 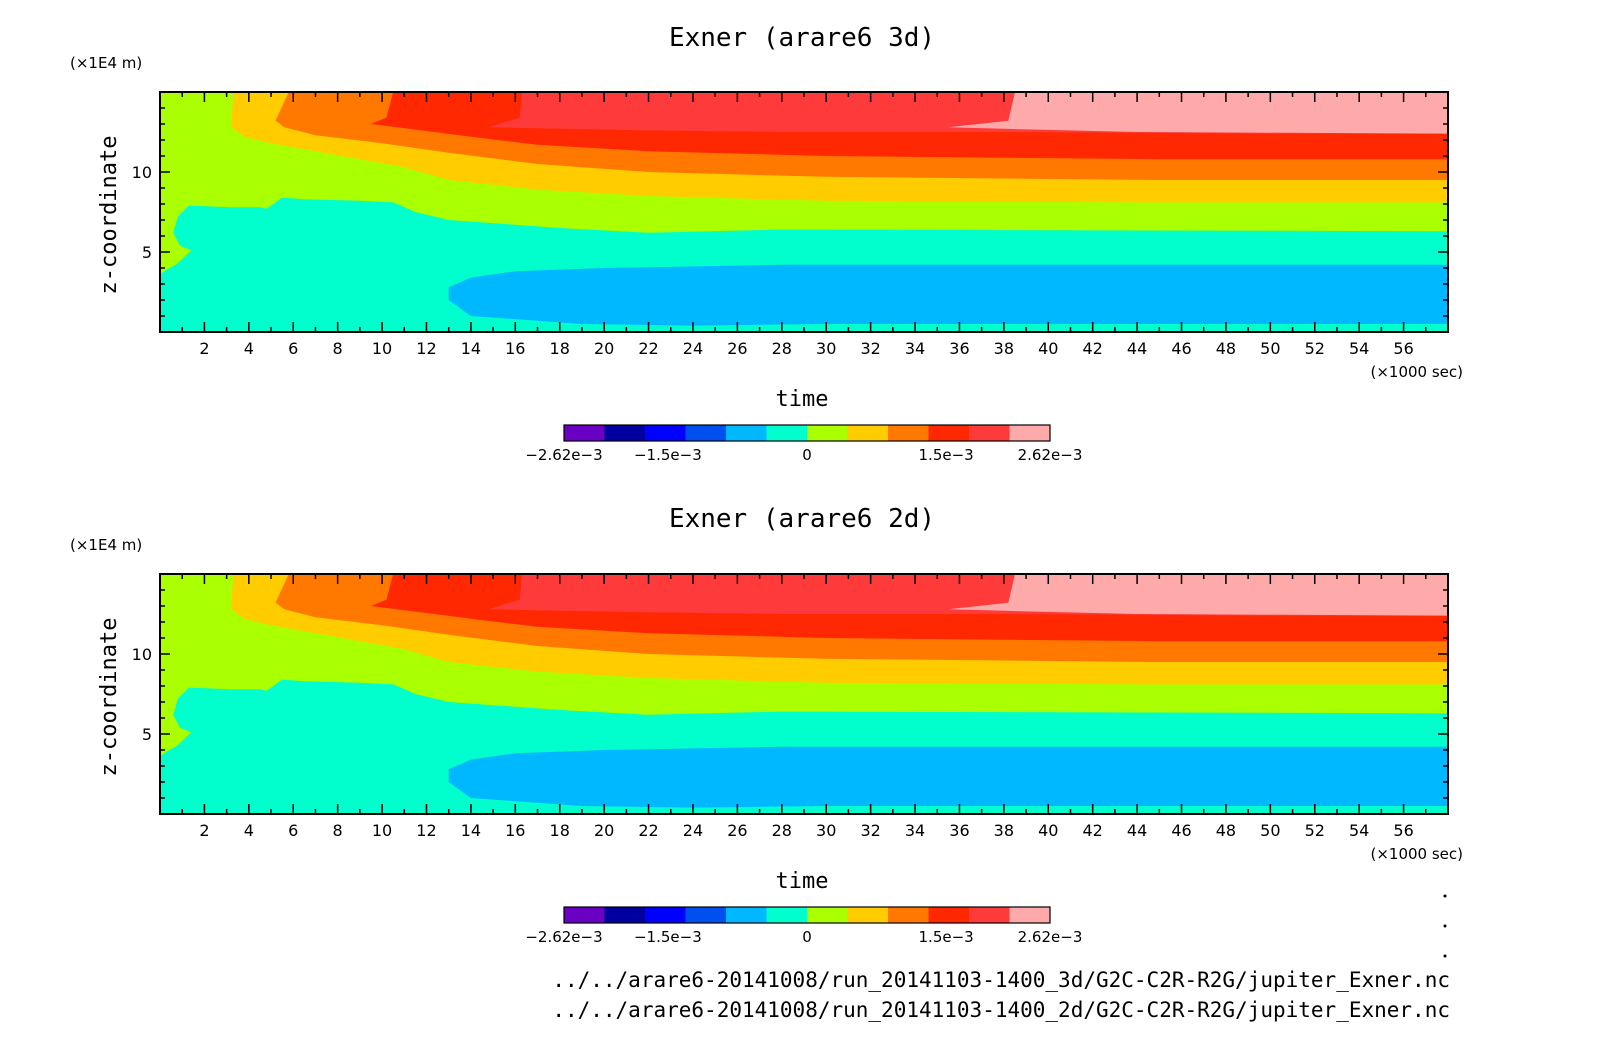 What do you see at coordinates (1403, 830) in the screenshot?
I see `x-tick-label: 56` at bounding box center [1403, 830].